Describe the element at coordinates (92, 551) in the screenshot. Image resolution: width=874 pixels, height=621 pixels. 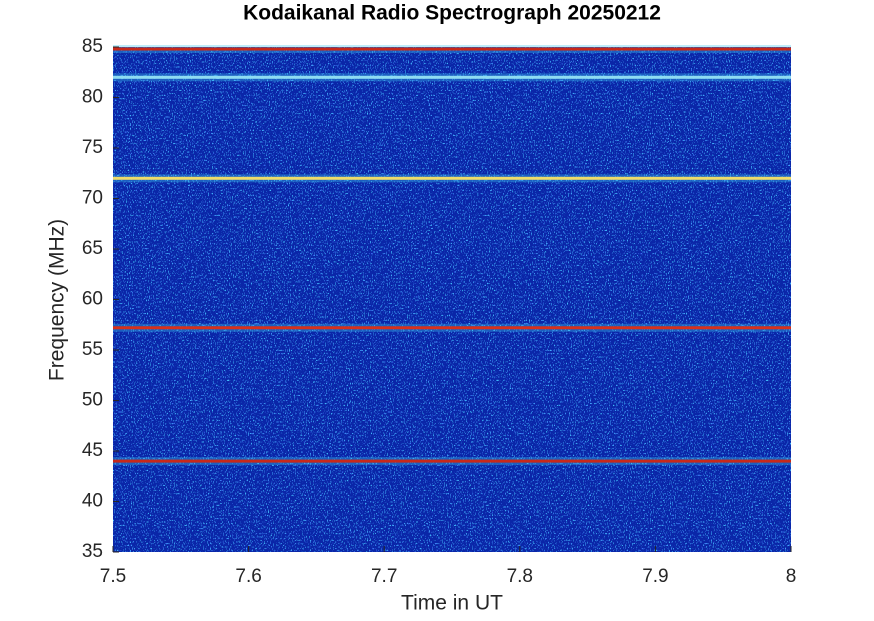
I see `y-tick-label: 35` at that location.